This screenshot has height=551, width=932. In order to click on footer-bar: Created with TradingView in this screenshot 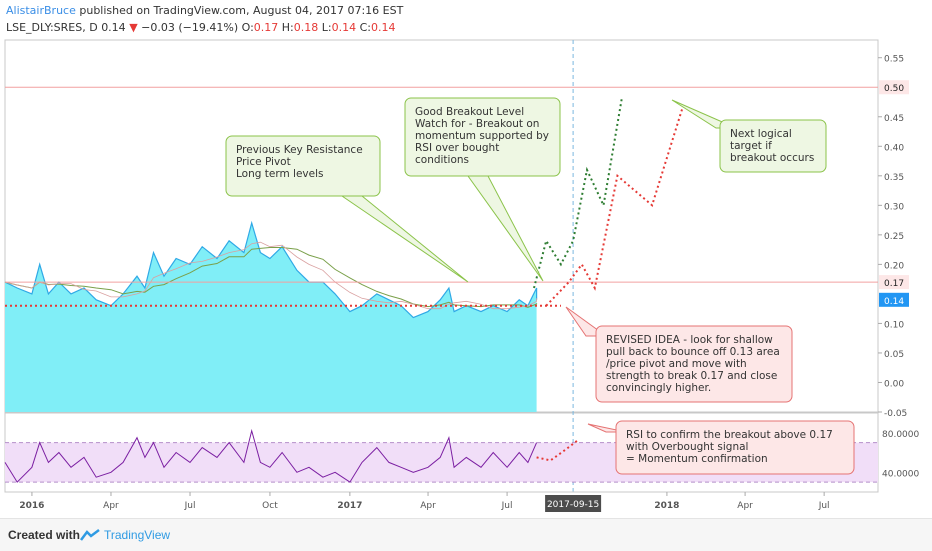, I will do `click(466, 534)`.